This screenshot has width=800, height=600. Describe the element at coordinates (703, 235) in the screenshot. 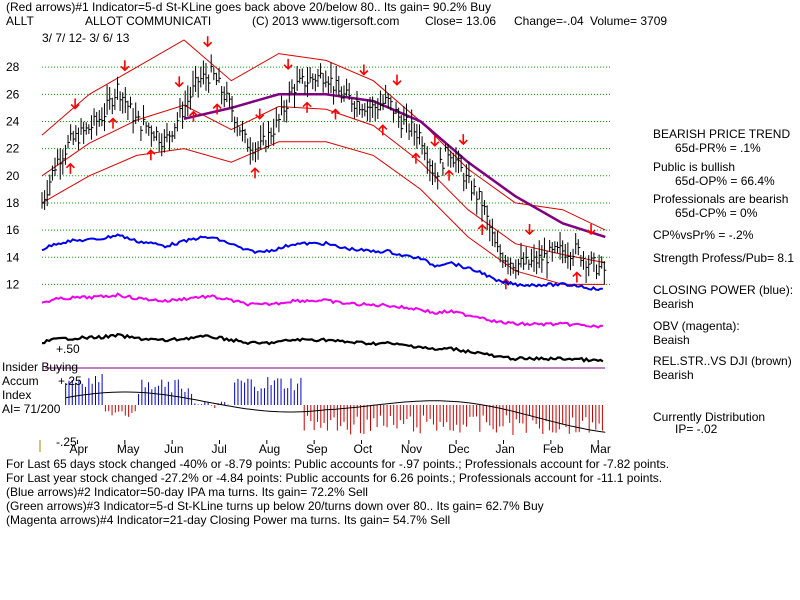

I see `cpvspr-value: CP%vsPr% = -.2%` at that location.